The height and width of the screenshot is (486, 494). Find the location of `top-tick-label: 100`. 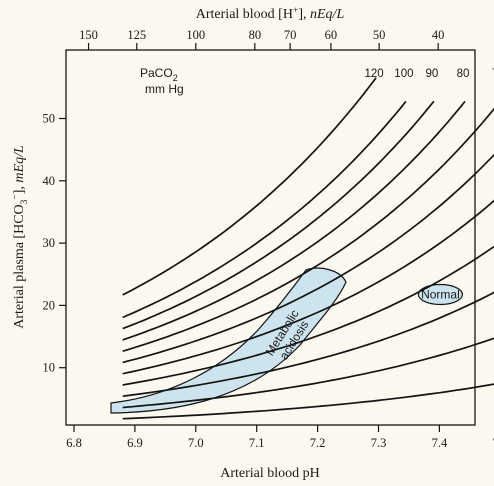

top-tick-label: 100 is located at coordinates (195, 35).